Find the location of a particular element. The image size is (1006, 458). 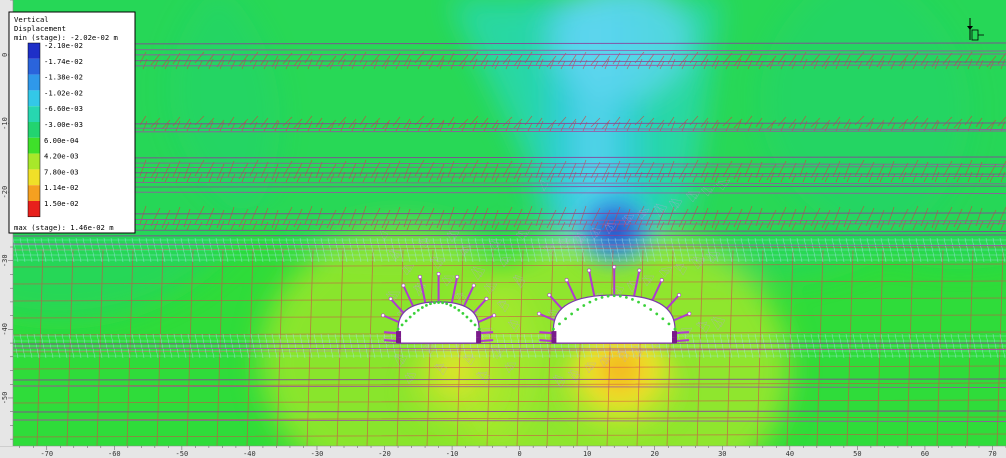

x-tick-label: 0 is located at coordinates (520, 454).